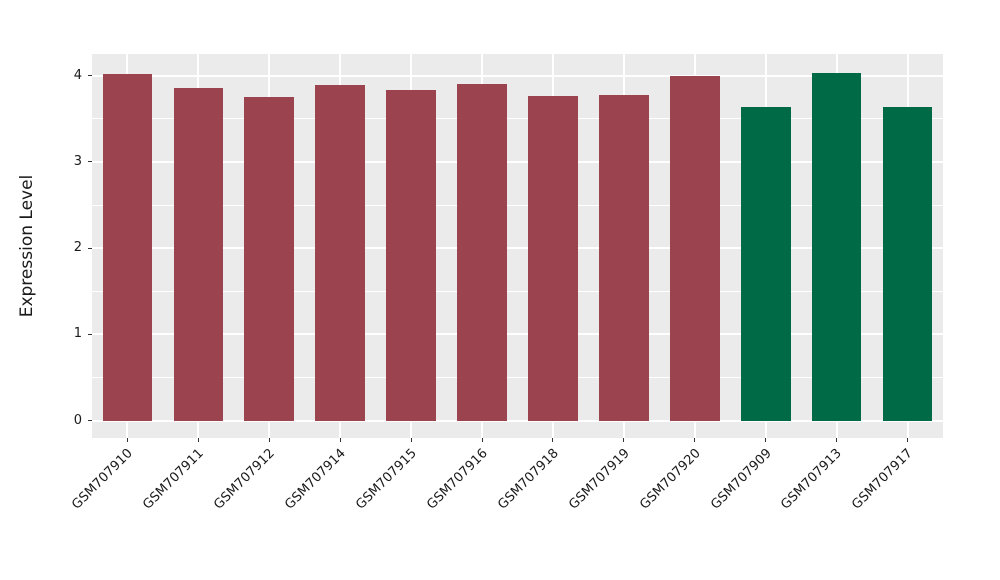 Image resolution: width=1000 pixels, height=580 pixels. Describe the element at coordinates (77, 334) in the screenshot. I see `y-tick-label: 1` at that location.